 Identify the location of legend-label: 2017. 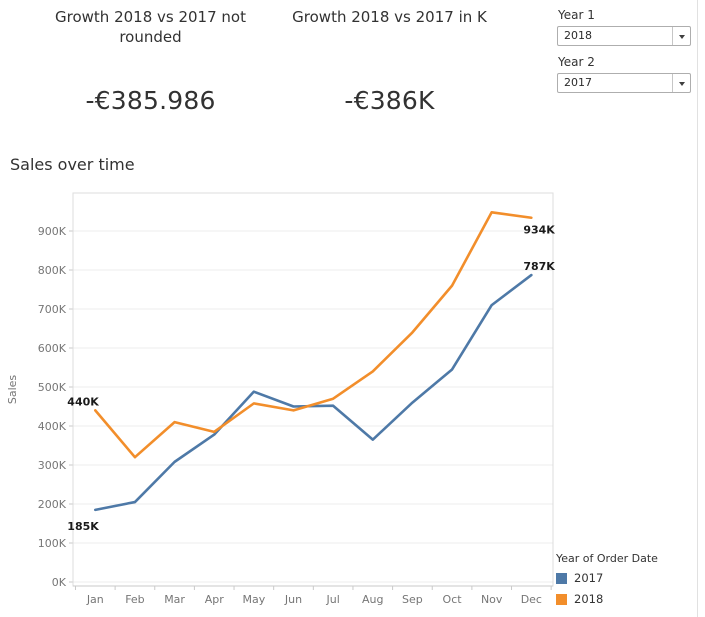
(589, 578).